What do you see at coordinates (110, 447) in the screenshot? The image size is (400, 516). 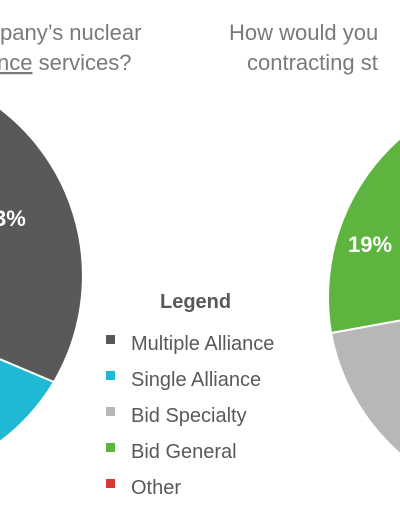 I see `legend-swatch-bid-general` at bounding box center [110, 447].